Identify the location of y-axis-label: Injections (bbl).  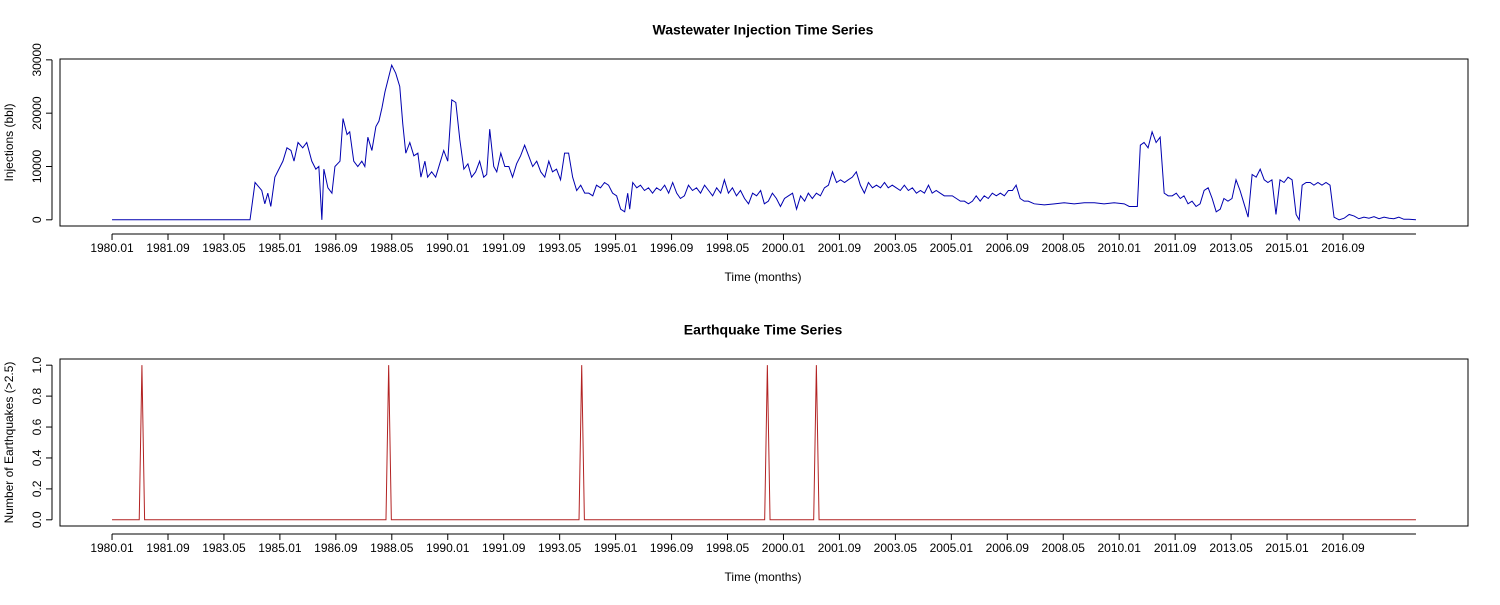
(9, 142).